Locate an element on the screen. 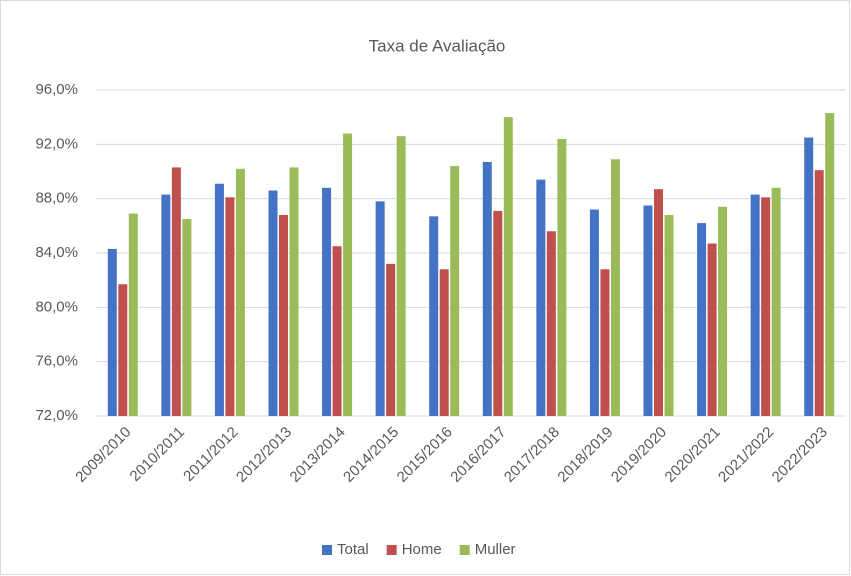 This screenshot has height=576, width=851. y-tick-label: 84,0% is located at coordinates (56, 252).